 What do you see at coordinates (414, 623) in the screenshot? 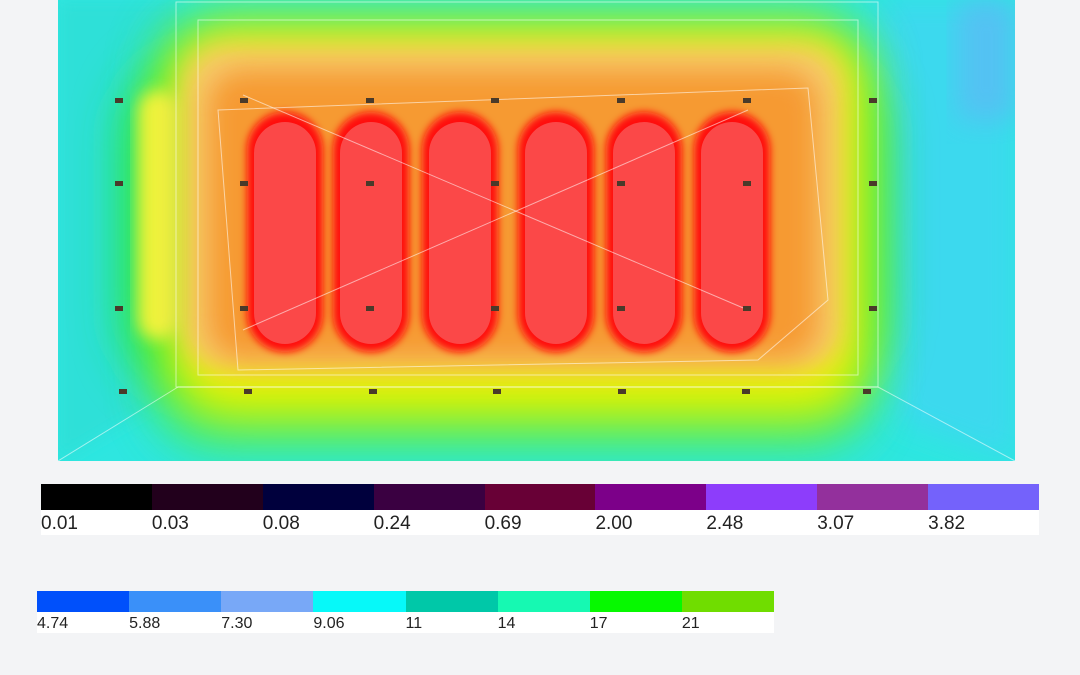
I see `legend-value-label: 11` at bounding box center [414, 623].